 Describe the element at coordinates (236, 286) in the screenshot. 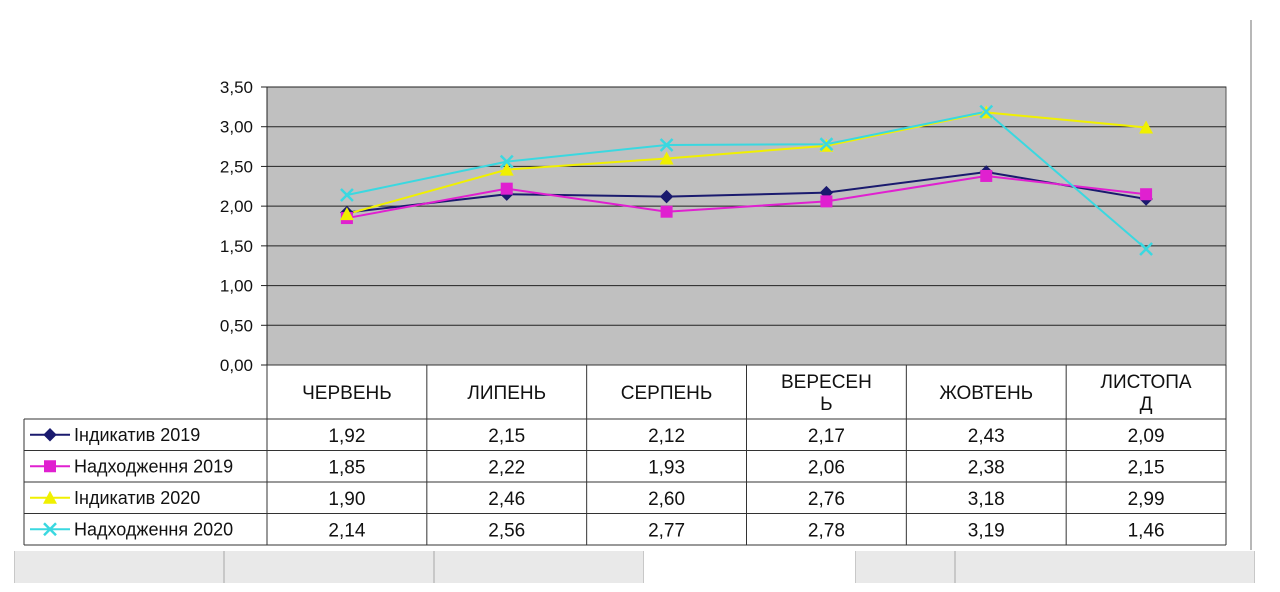

I see `y-tick-label: 1,00` at that location.